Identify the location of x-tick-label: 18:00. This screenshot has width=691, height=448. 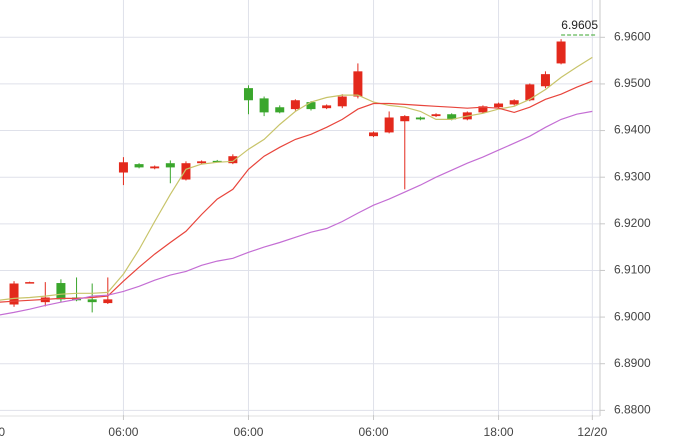
(499, 432).